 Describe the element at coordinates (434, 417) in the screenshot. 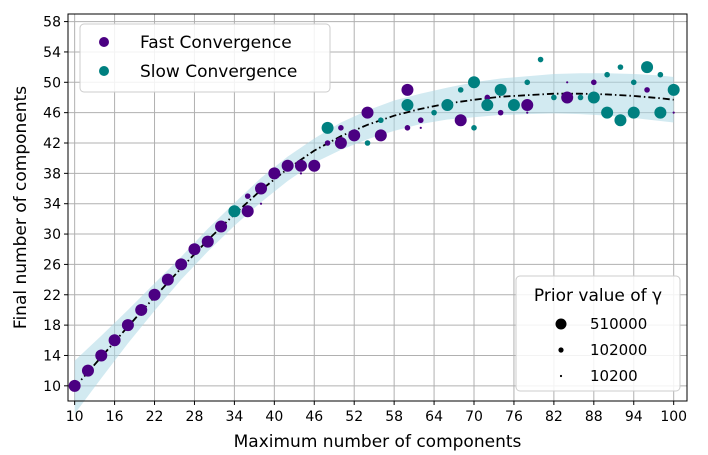

I see `x-tick-label: 64` at that location.